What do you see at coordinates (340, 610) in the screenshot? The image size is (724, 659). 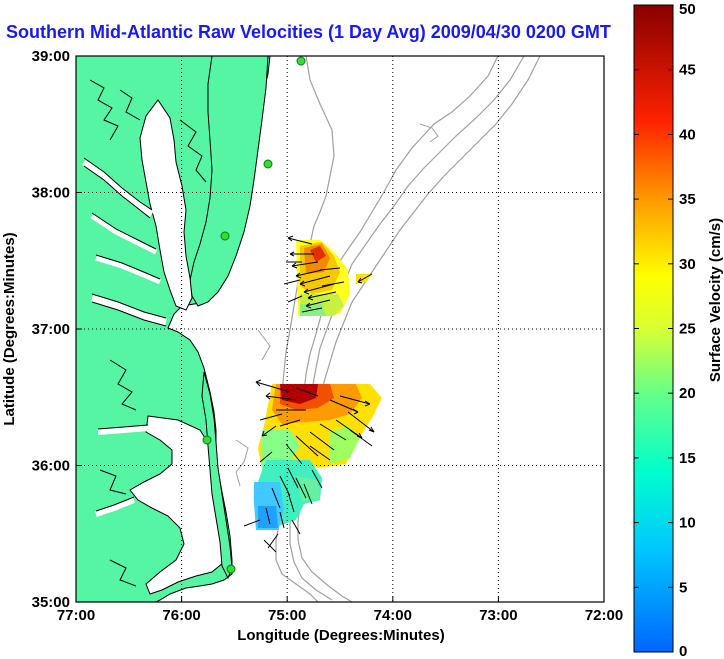 I see `x-axis: 77:00 76:00 75:00 74:00 73:00 72:00` at bounding box center [340, 610].